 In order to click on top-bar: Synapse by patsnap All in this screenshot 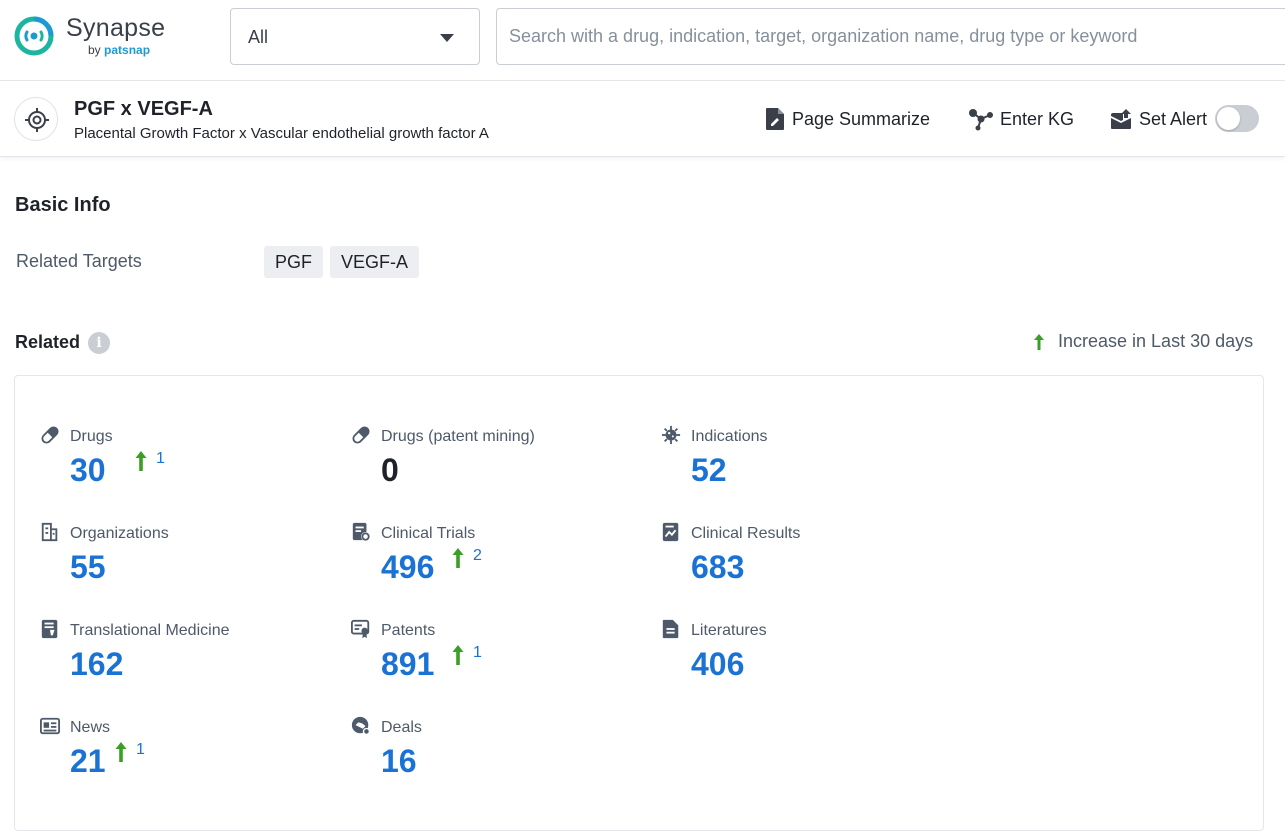, I will do `click(642, 40)`.